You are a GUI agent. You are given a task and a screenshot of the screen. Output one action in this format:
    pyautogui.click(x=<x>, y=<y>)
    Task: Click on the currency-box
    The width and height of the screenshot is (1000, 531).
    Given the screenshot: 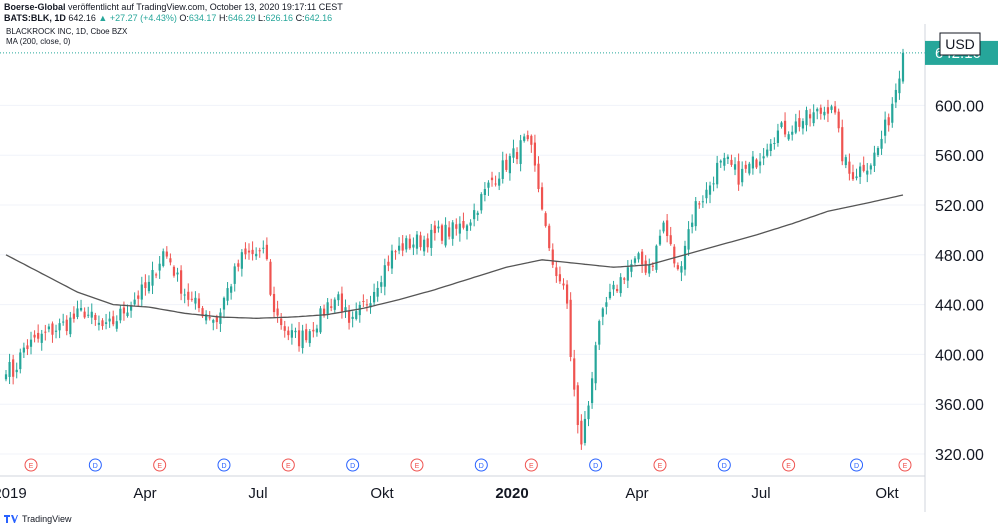 What is the action you would take?
    pyautogui.click(x=960, y=44)
    